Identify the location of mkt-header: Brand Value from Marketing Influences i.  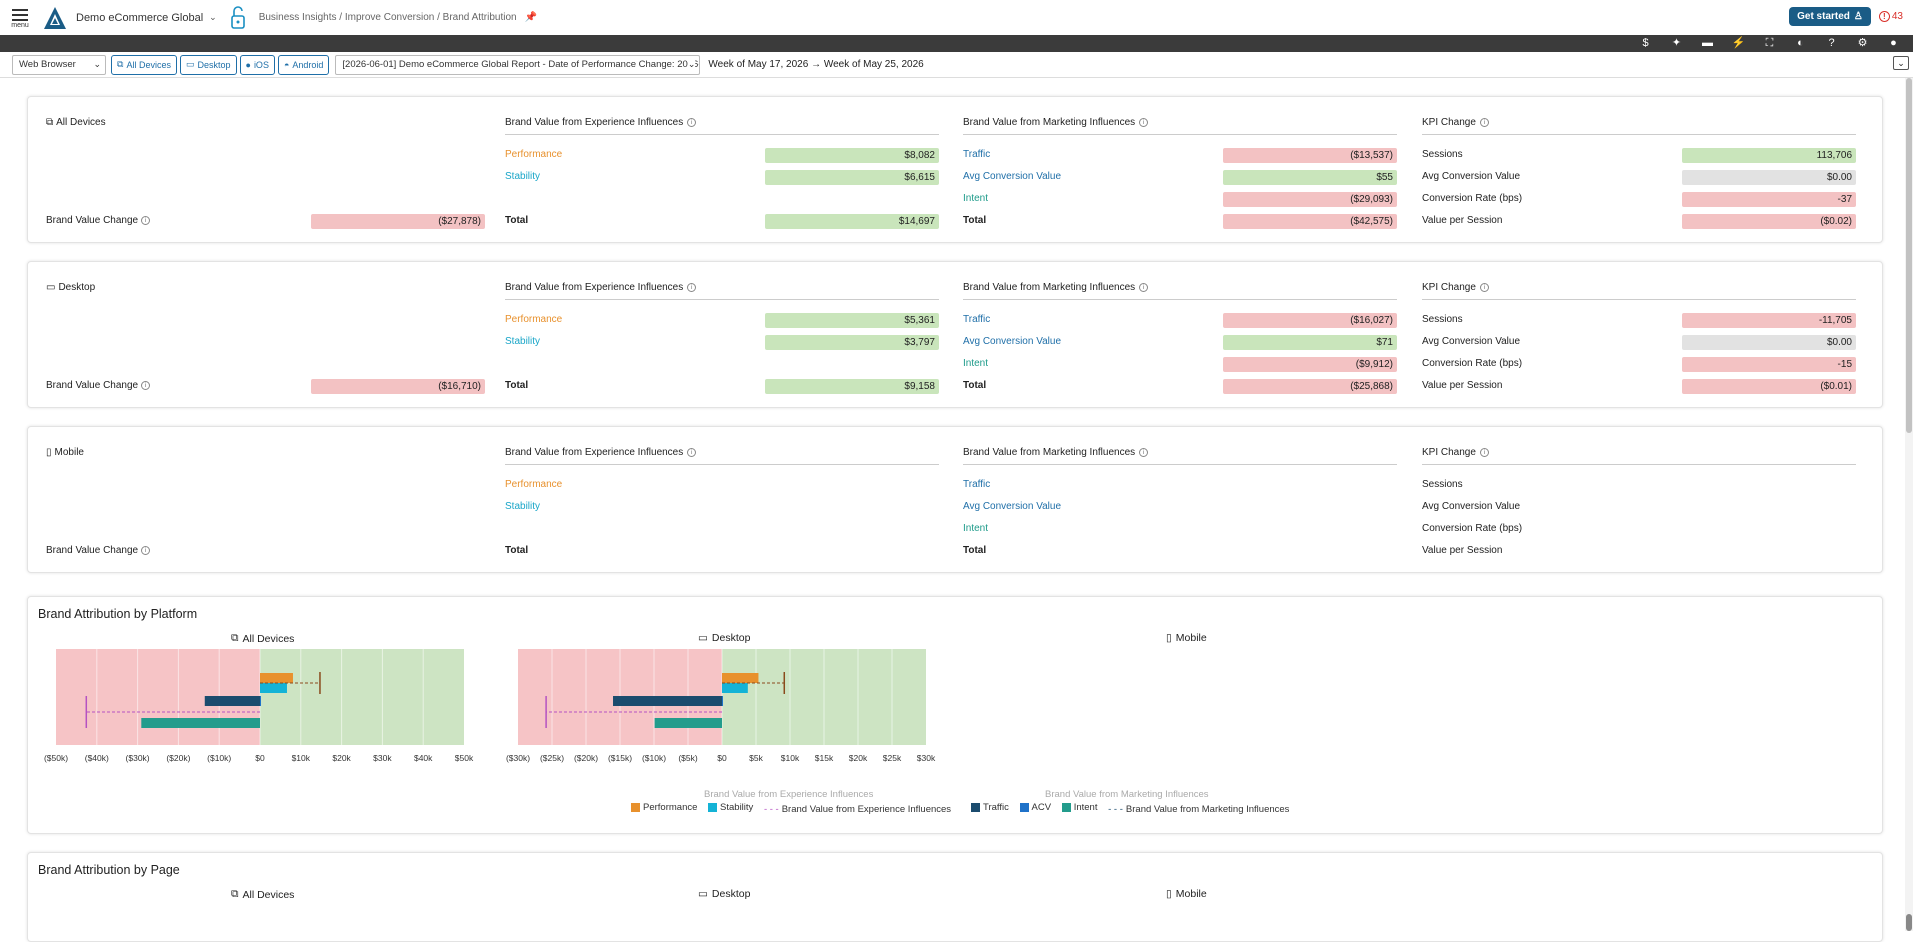
(1056, 452).